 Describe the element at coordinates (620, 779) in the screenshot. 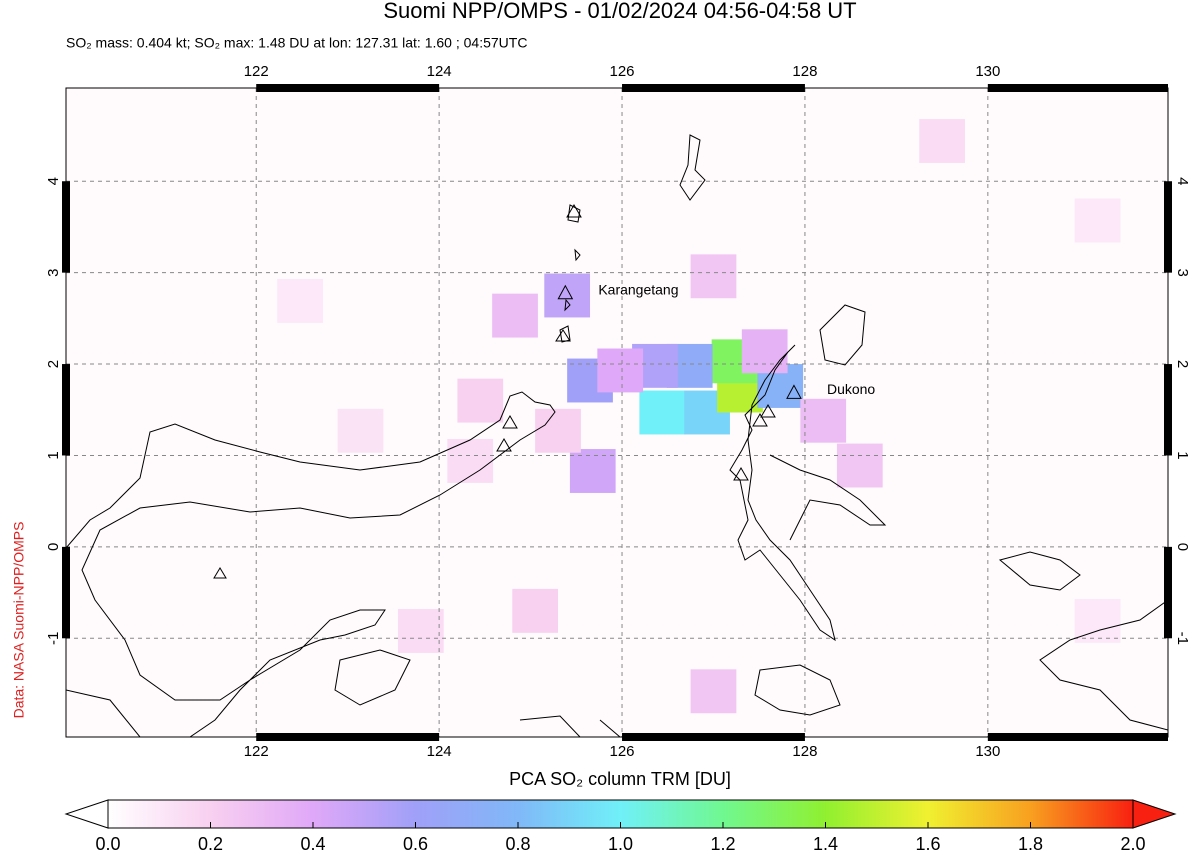

I see `colorbar-label: PCA SO₂ column TRM [DU]` at that location.